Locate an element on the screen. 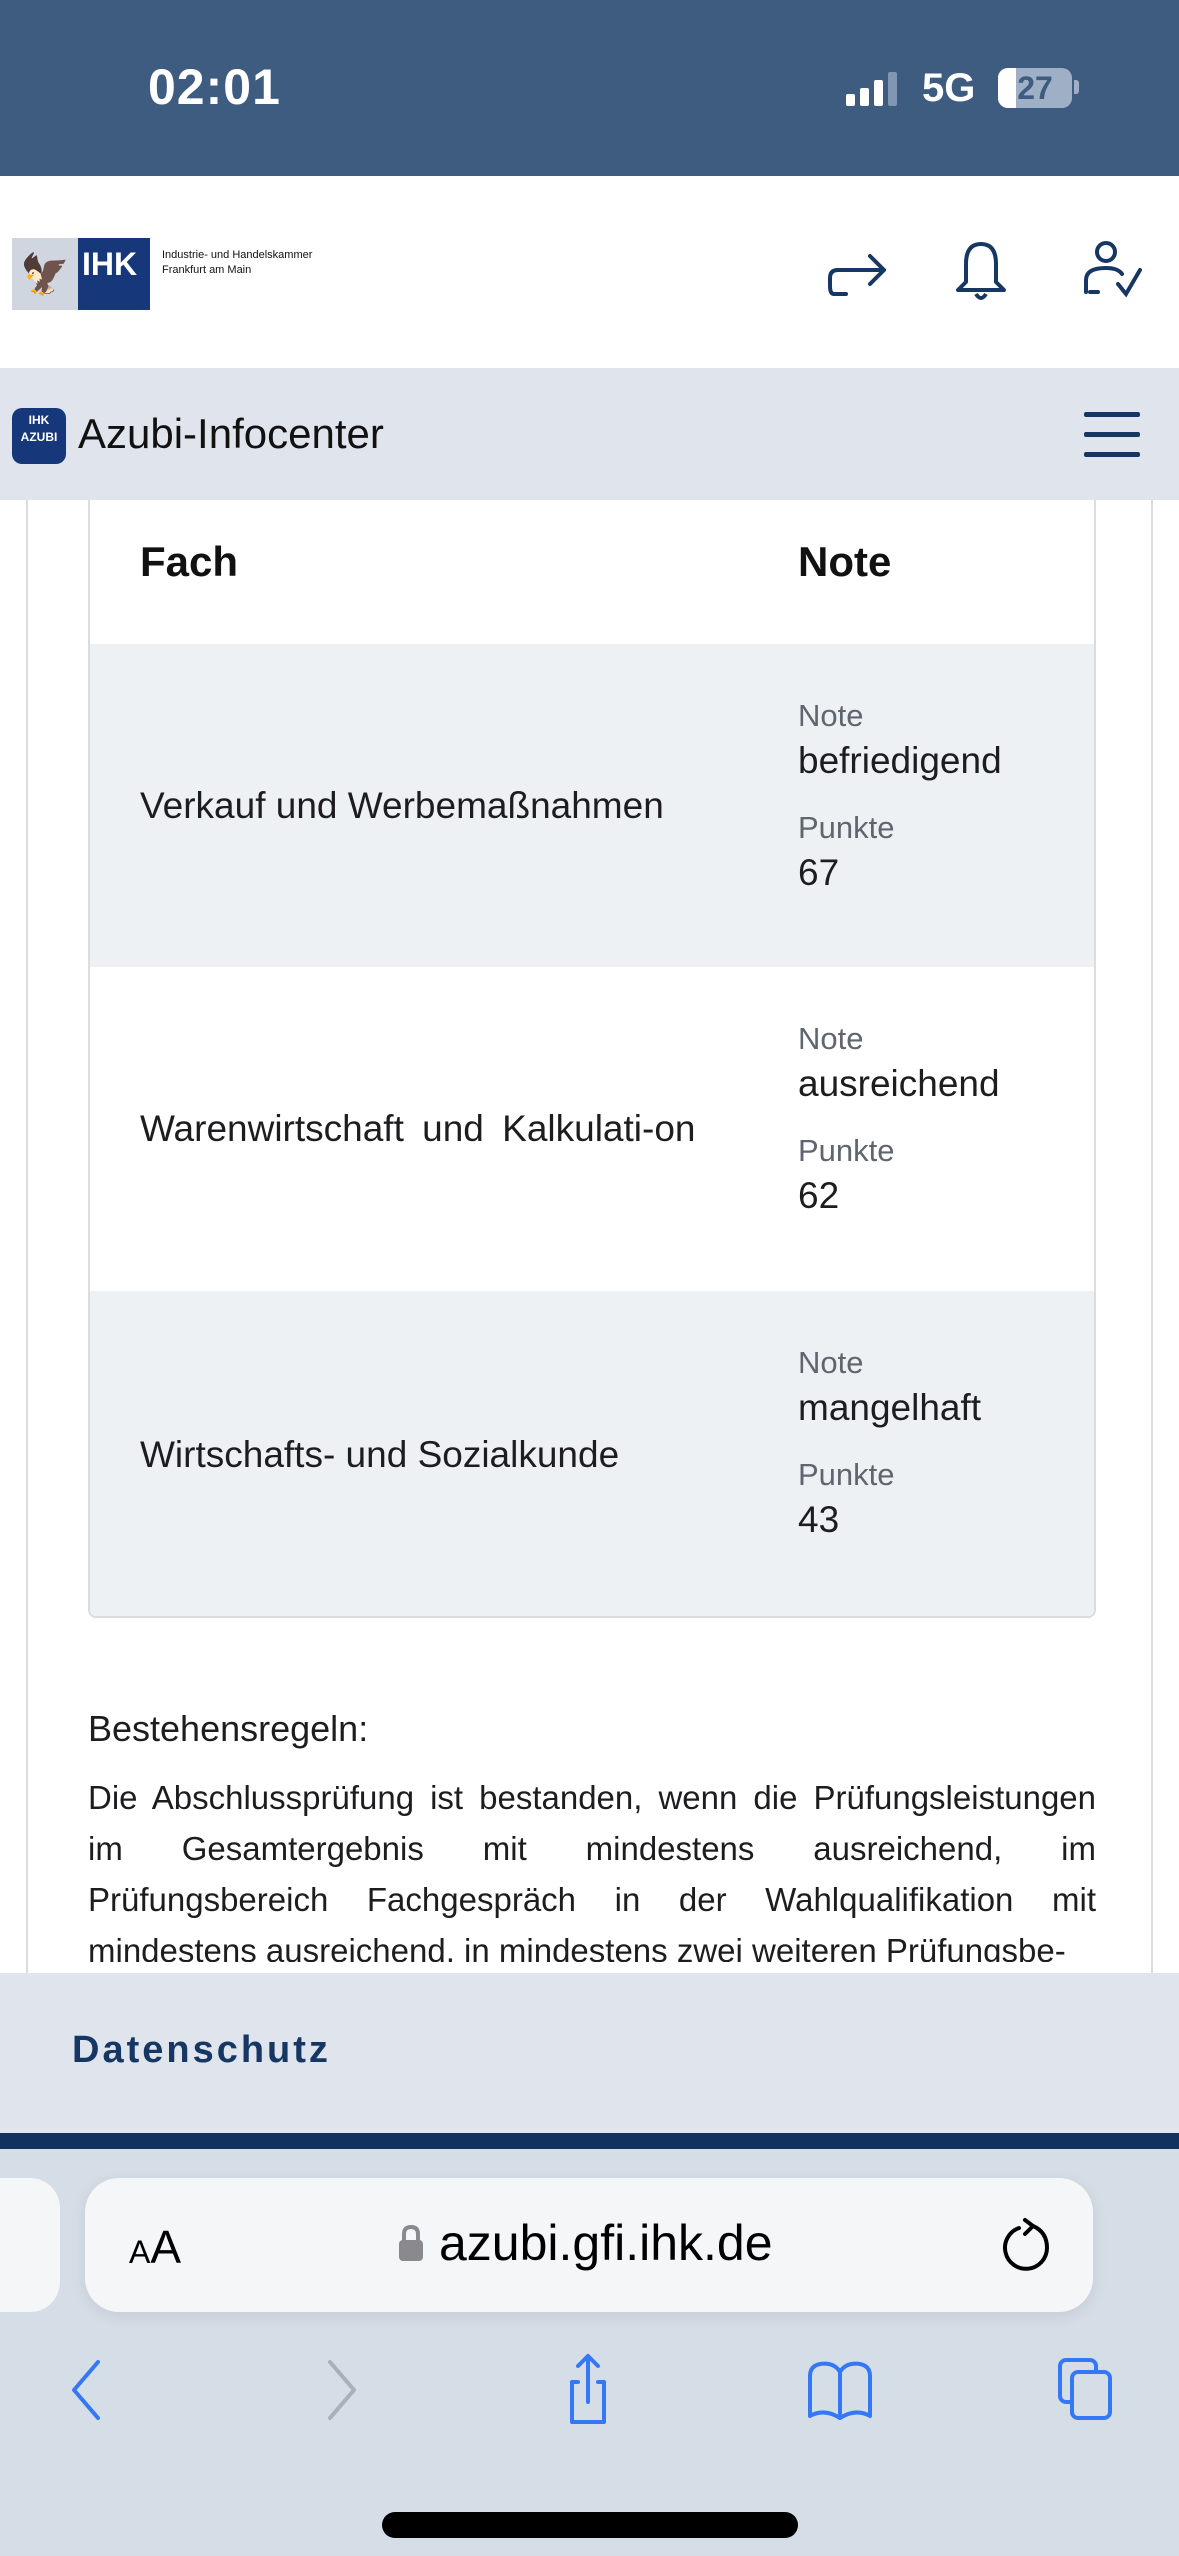 This screenshot has width=1179, height=2556. subject: Wirtschafts- und Sozialkunde is located at coordinates (380, 1454).